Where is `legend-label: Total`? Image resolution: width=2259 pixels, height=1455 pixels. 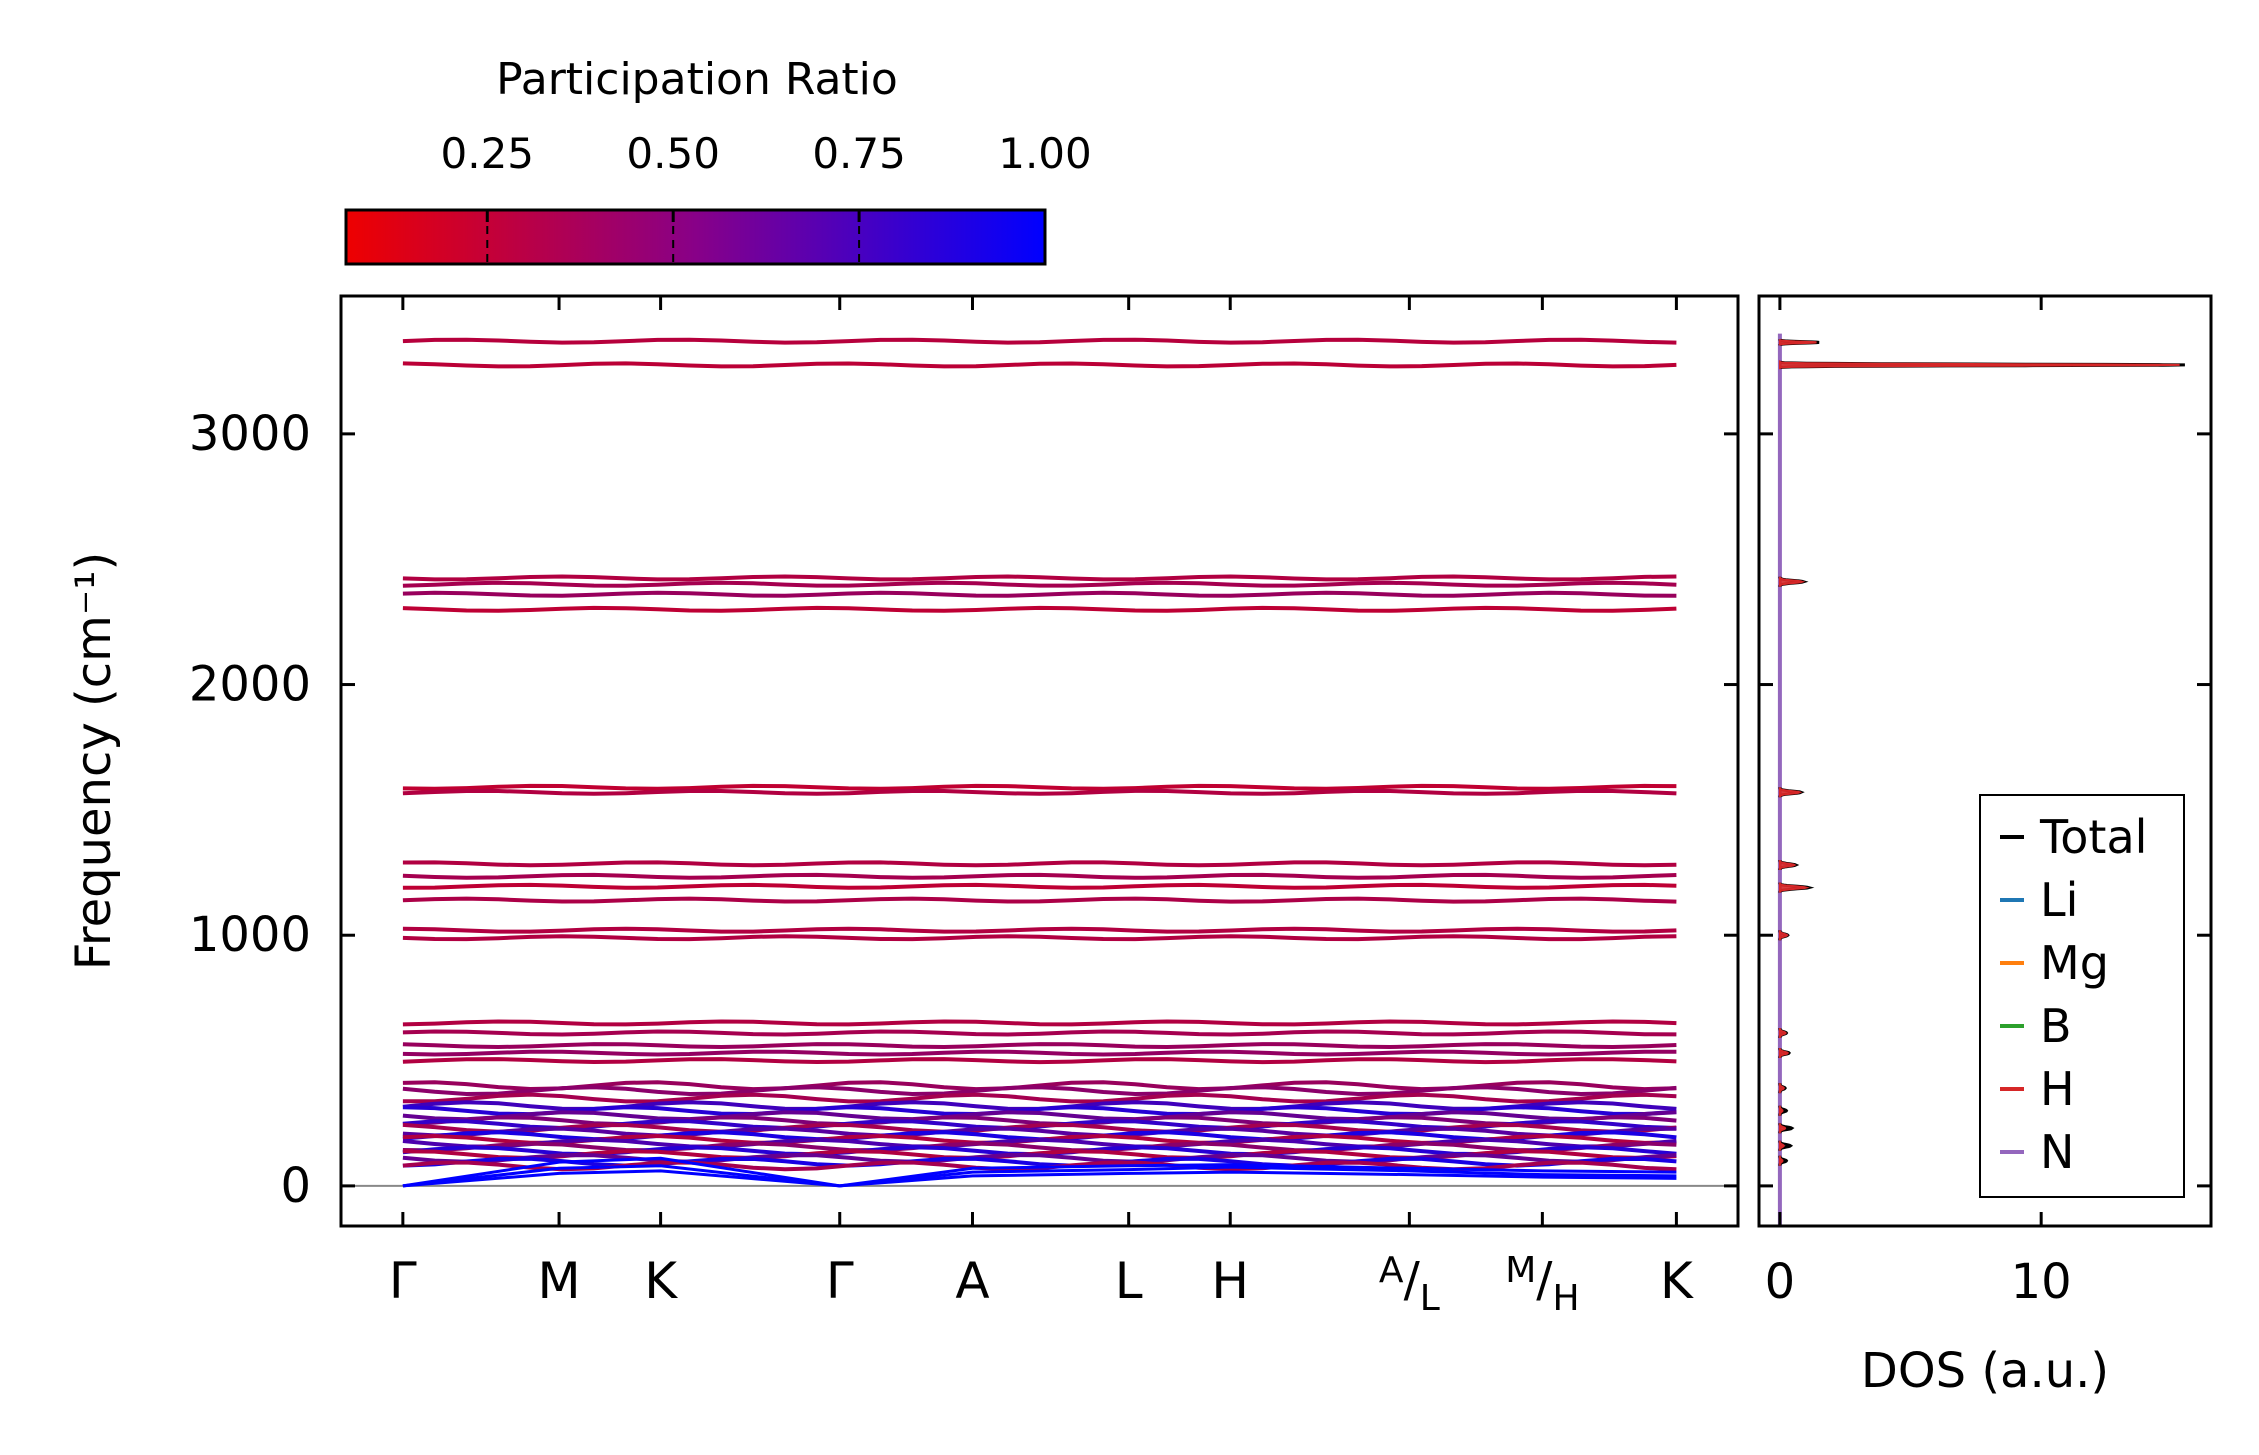
legend-label: Total is located at coordinates (2093, 837).